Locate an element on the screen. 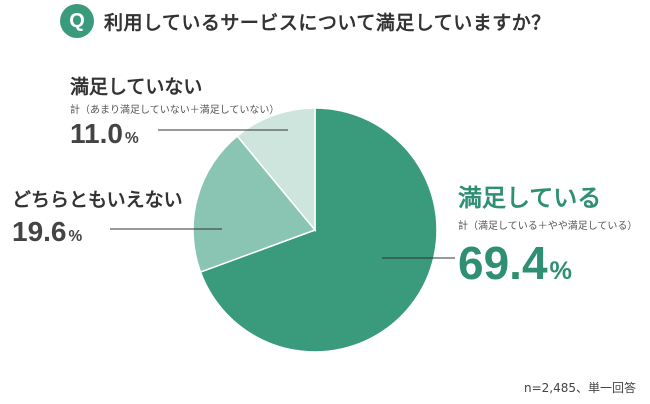  label-satisfied-title: 満足している is located at coordinates (530, 198).